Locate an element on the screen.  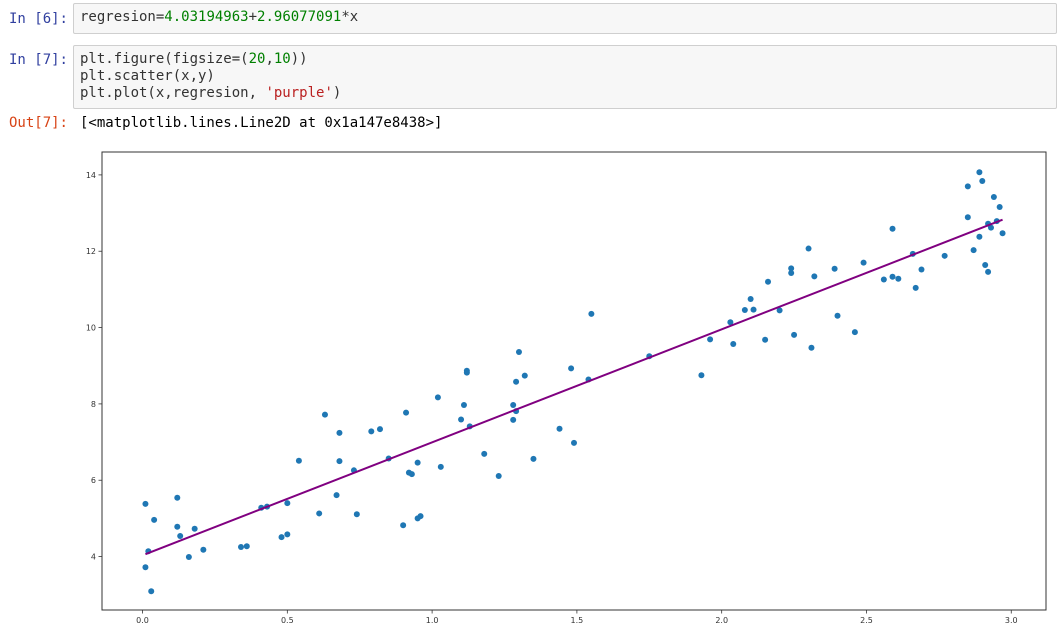
y-tick-label: 12 is located at coordinates (91, 251).